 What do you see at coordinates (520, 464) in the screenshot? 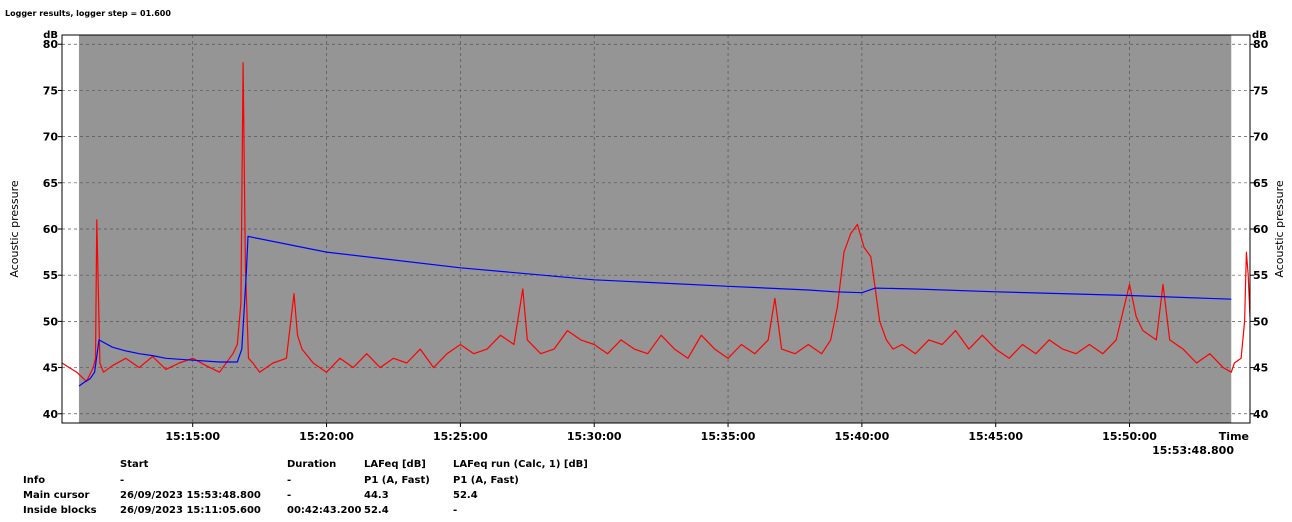
I see `info-header-lafeq-run: LAFeq run (Calc, 1) [dB]` at bounding box center [520, 464].